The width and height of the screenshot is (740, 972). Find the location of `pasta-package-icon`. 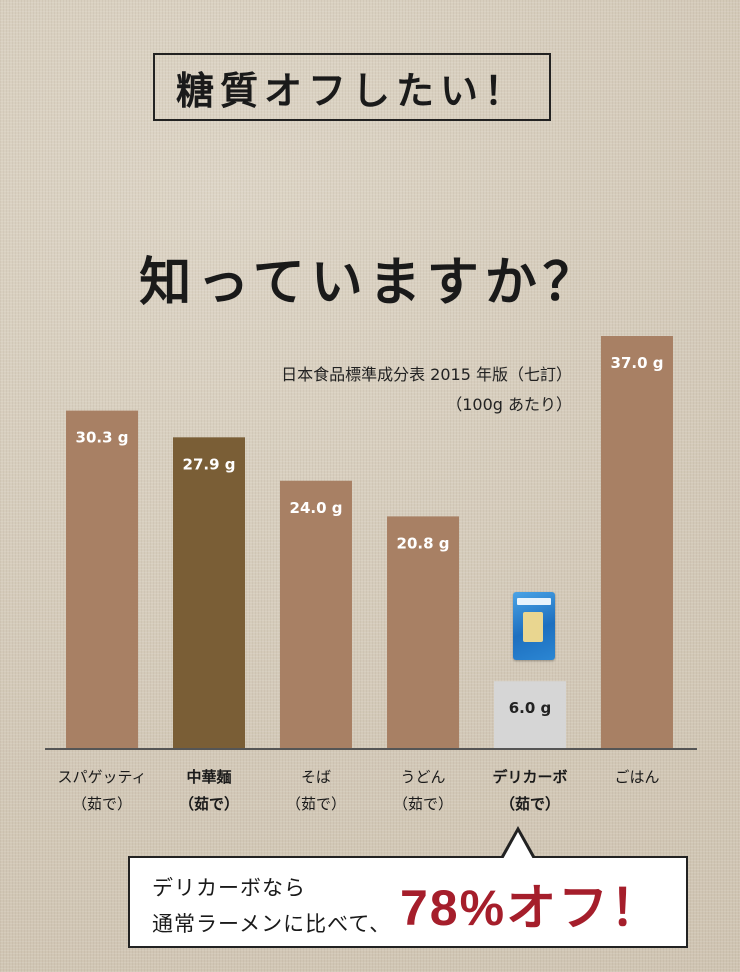

pasta-package-icon is located at coordinates (534, 626).